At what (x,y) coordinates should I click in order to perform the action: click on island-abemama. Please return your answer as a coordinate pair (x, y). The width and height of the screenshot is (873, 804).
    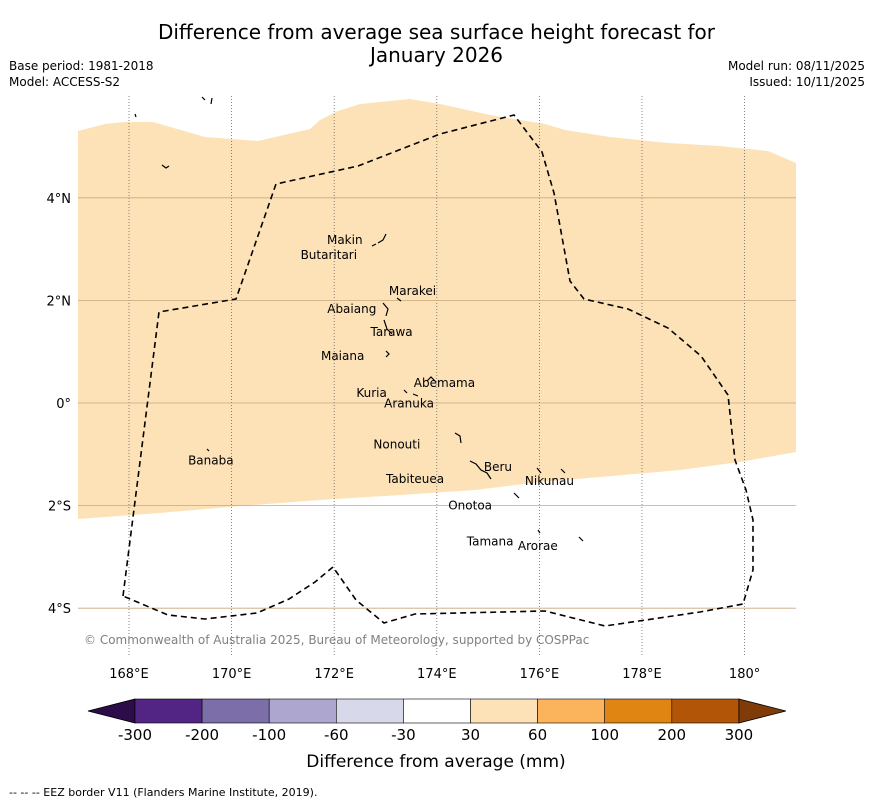
    Looking at the image, I should click on (431, 379).